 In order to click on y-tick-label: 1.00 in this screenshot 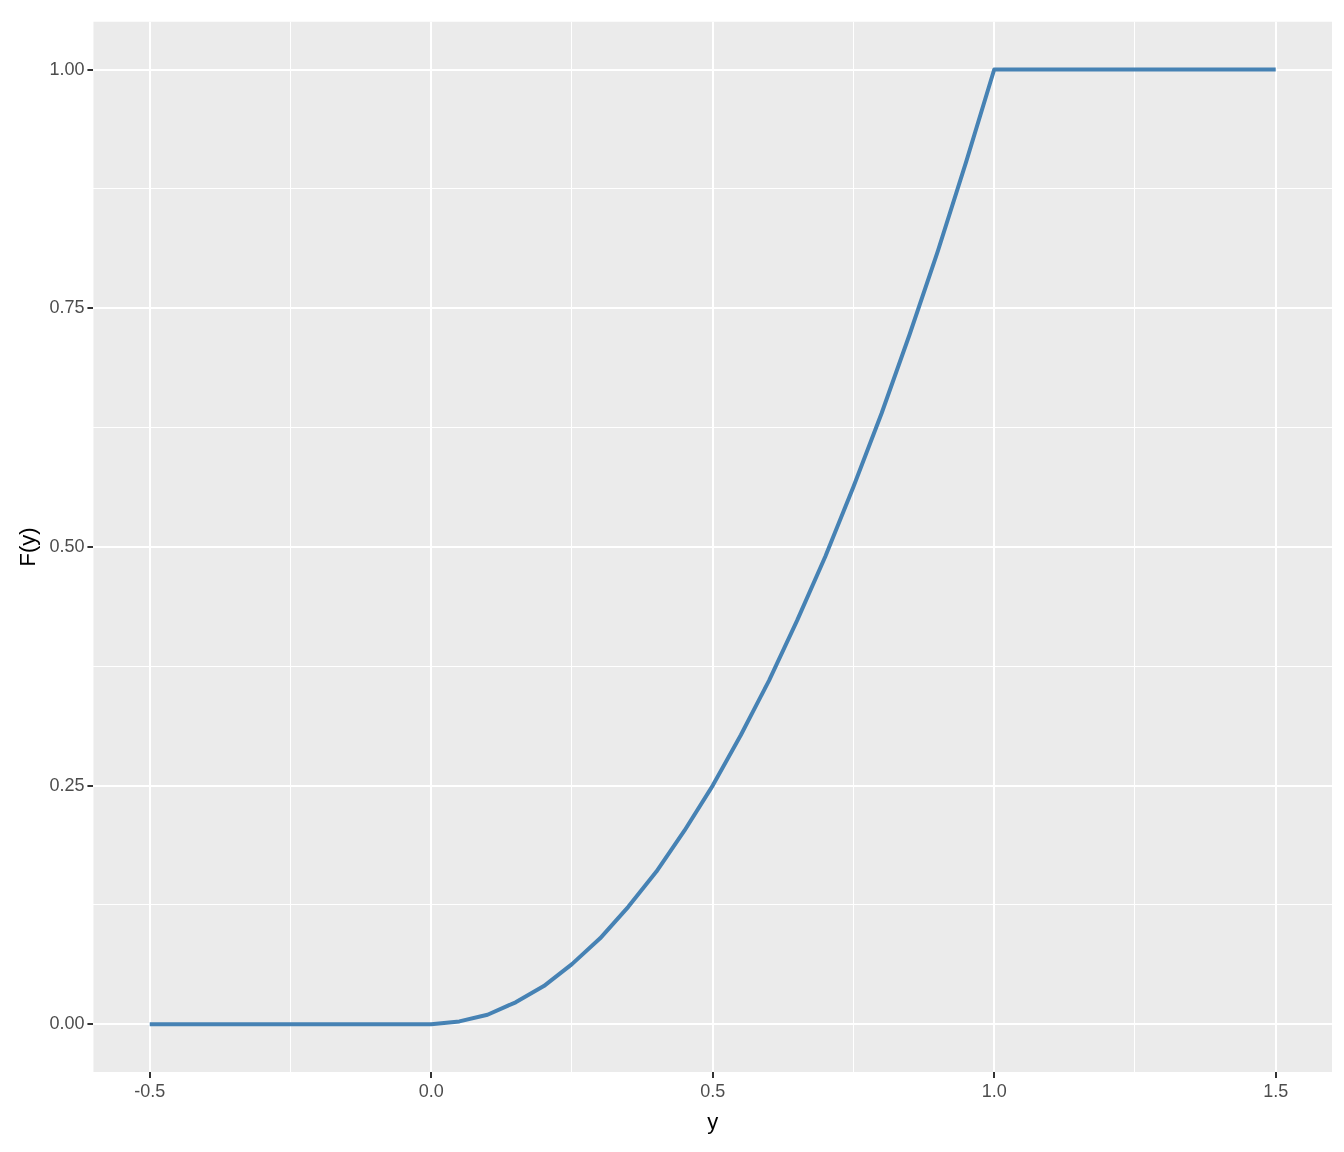, I will do `click(67, 68)`.